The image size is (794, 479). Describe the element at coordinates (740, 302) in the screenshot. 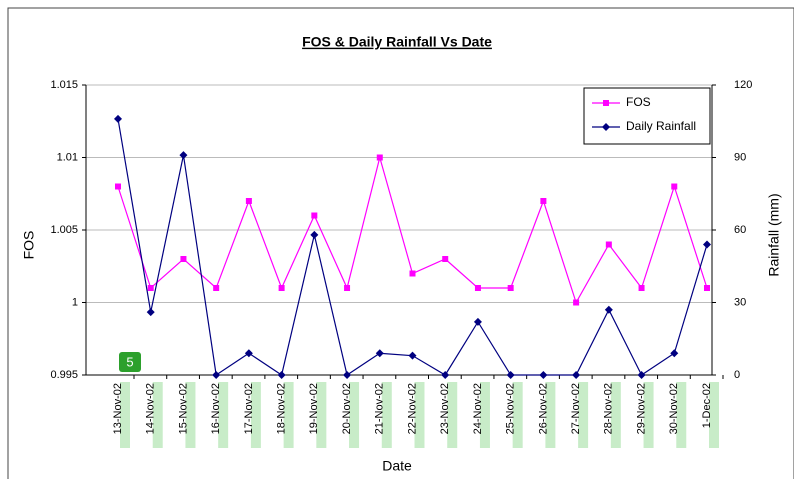

I see `y2-tick-label: 30` at that location.